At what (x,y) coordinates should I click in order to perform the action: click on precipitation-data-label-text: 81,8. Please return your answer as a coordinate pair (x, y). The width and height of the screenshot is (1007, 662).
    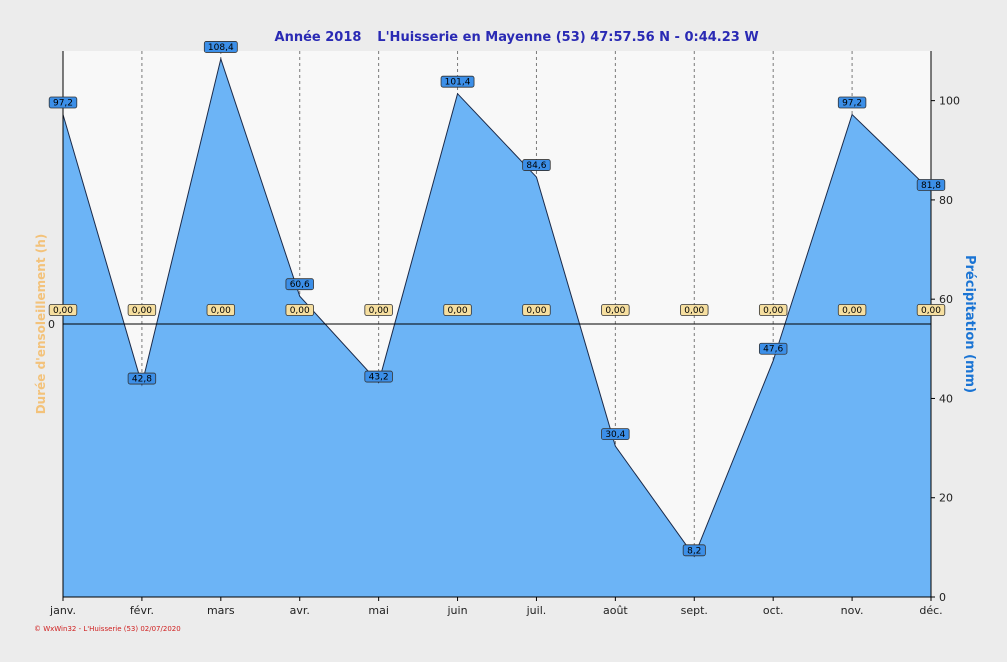
    Looking at the image, I should click on (931, 186).